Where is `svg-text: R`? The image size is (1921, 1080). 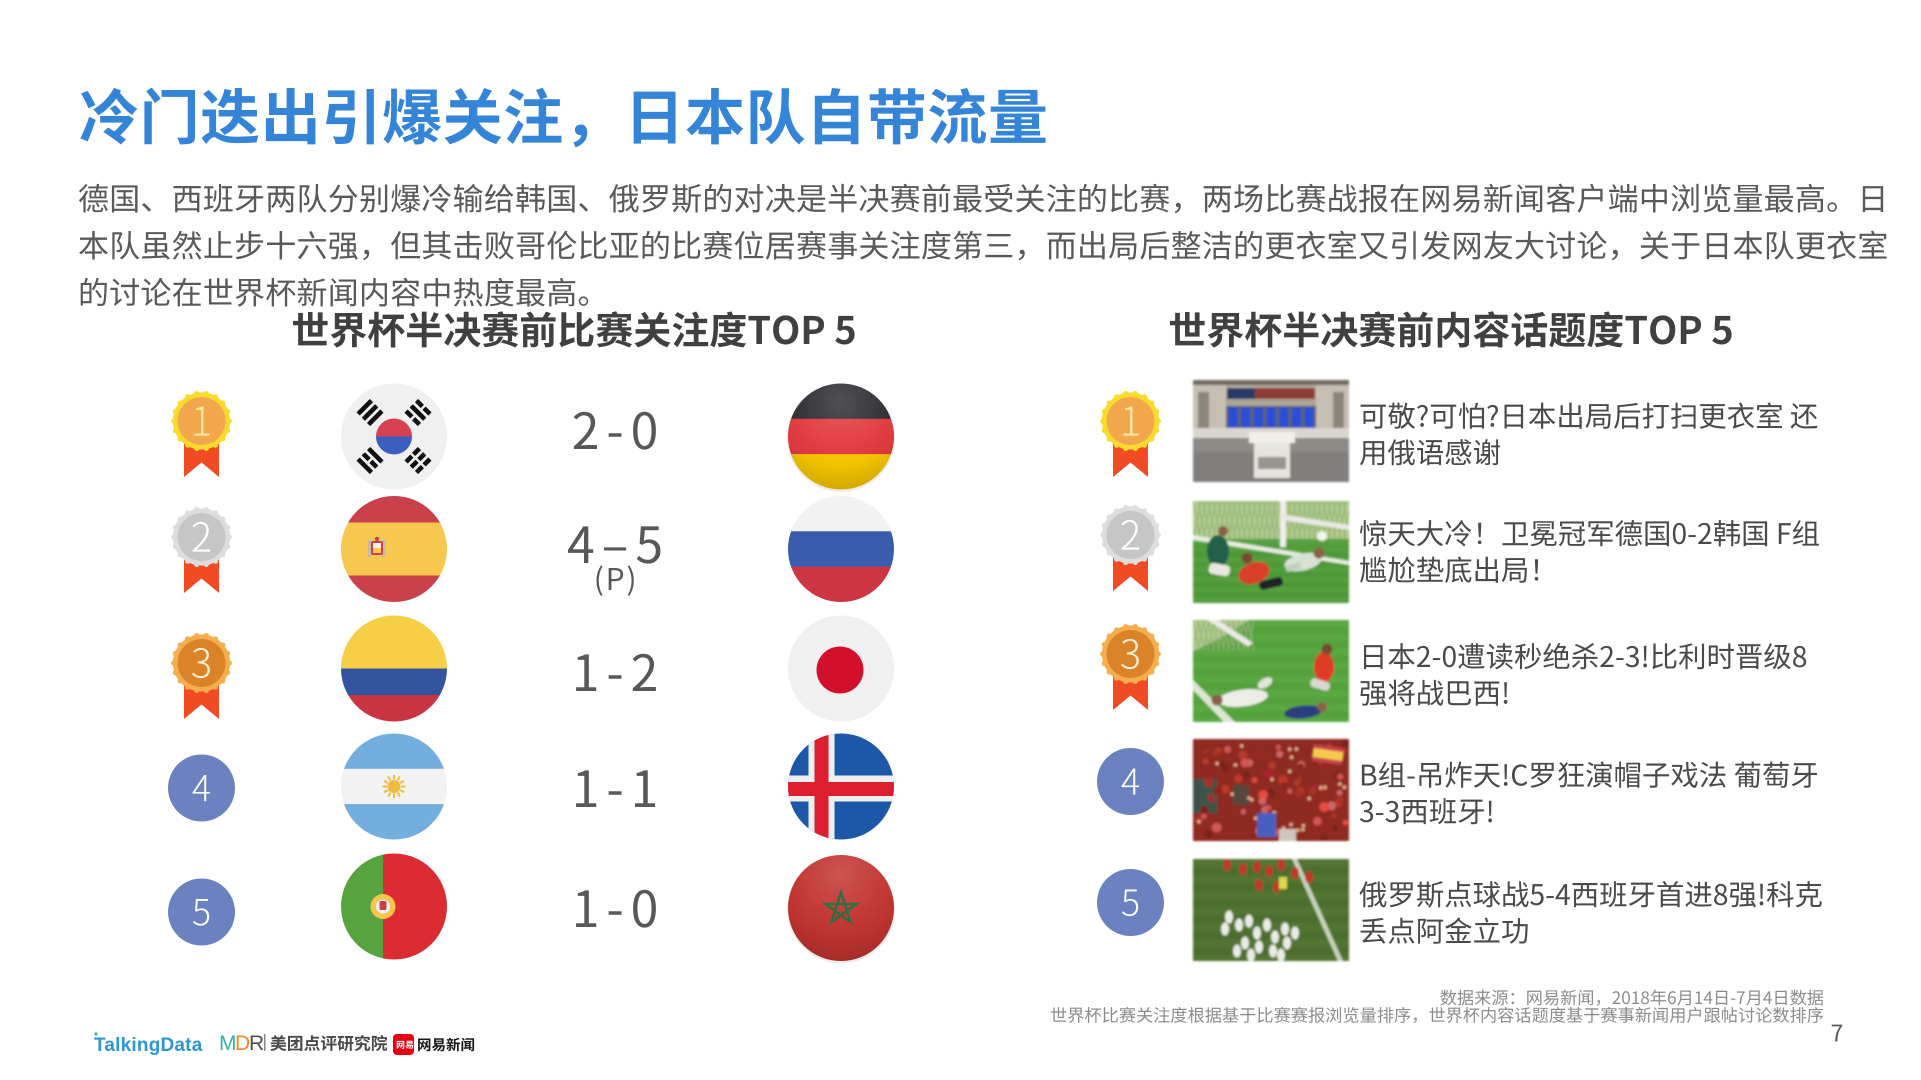
svg-text: R is located at coordinates (256, 1043).